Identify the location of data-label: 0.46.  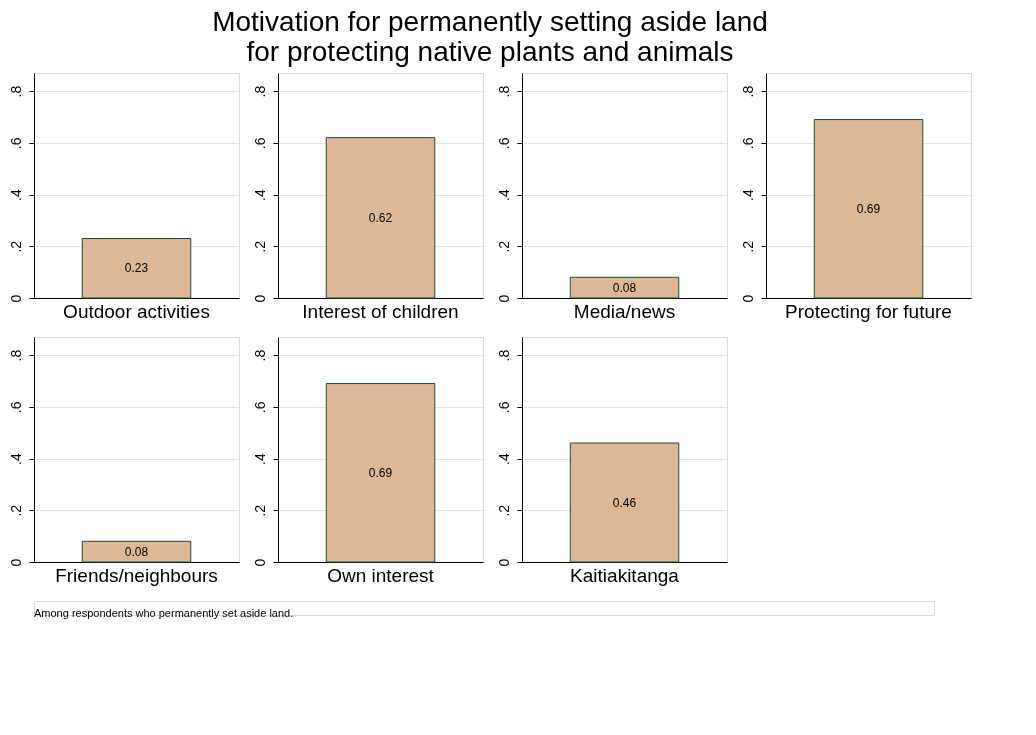
(624, 502).